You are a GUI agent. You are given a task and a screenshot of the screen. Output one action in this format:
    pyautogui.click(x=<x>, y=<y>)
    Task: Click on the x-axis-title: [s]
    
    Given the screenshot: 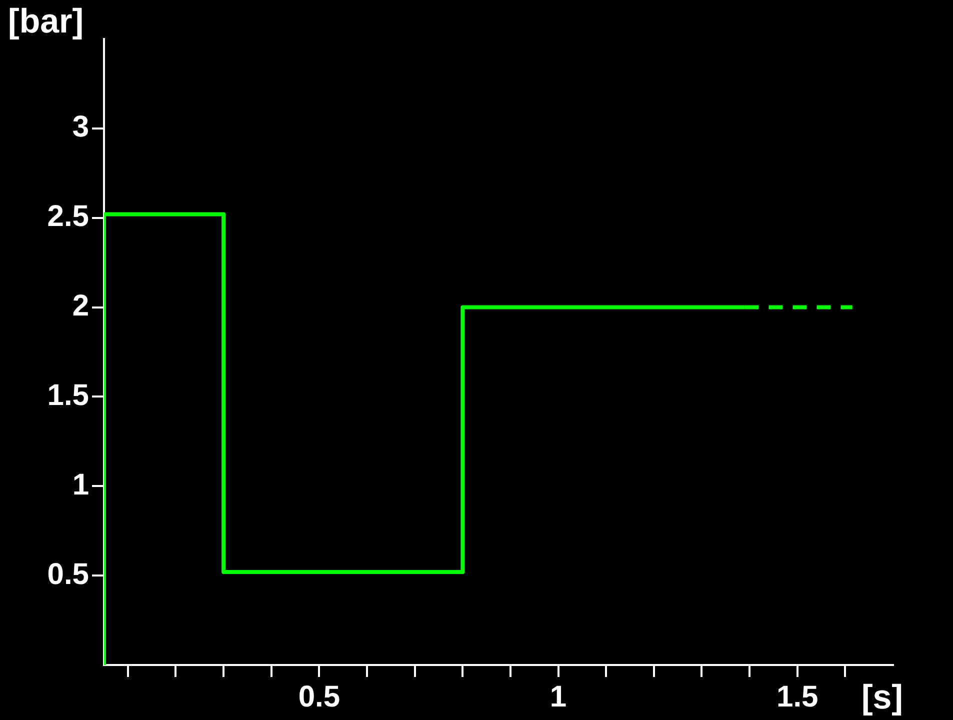 What is the action you would take?
    pyautogui.click(x=882, y=697)
    